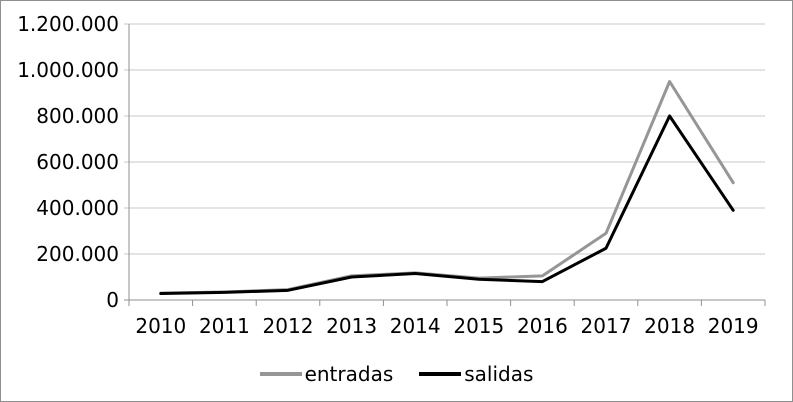 The height and width of the screenshot is (402, 793). I want to click on x-tick-label: 2013, so click(351, 326).